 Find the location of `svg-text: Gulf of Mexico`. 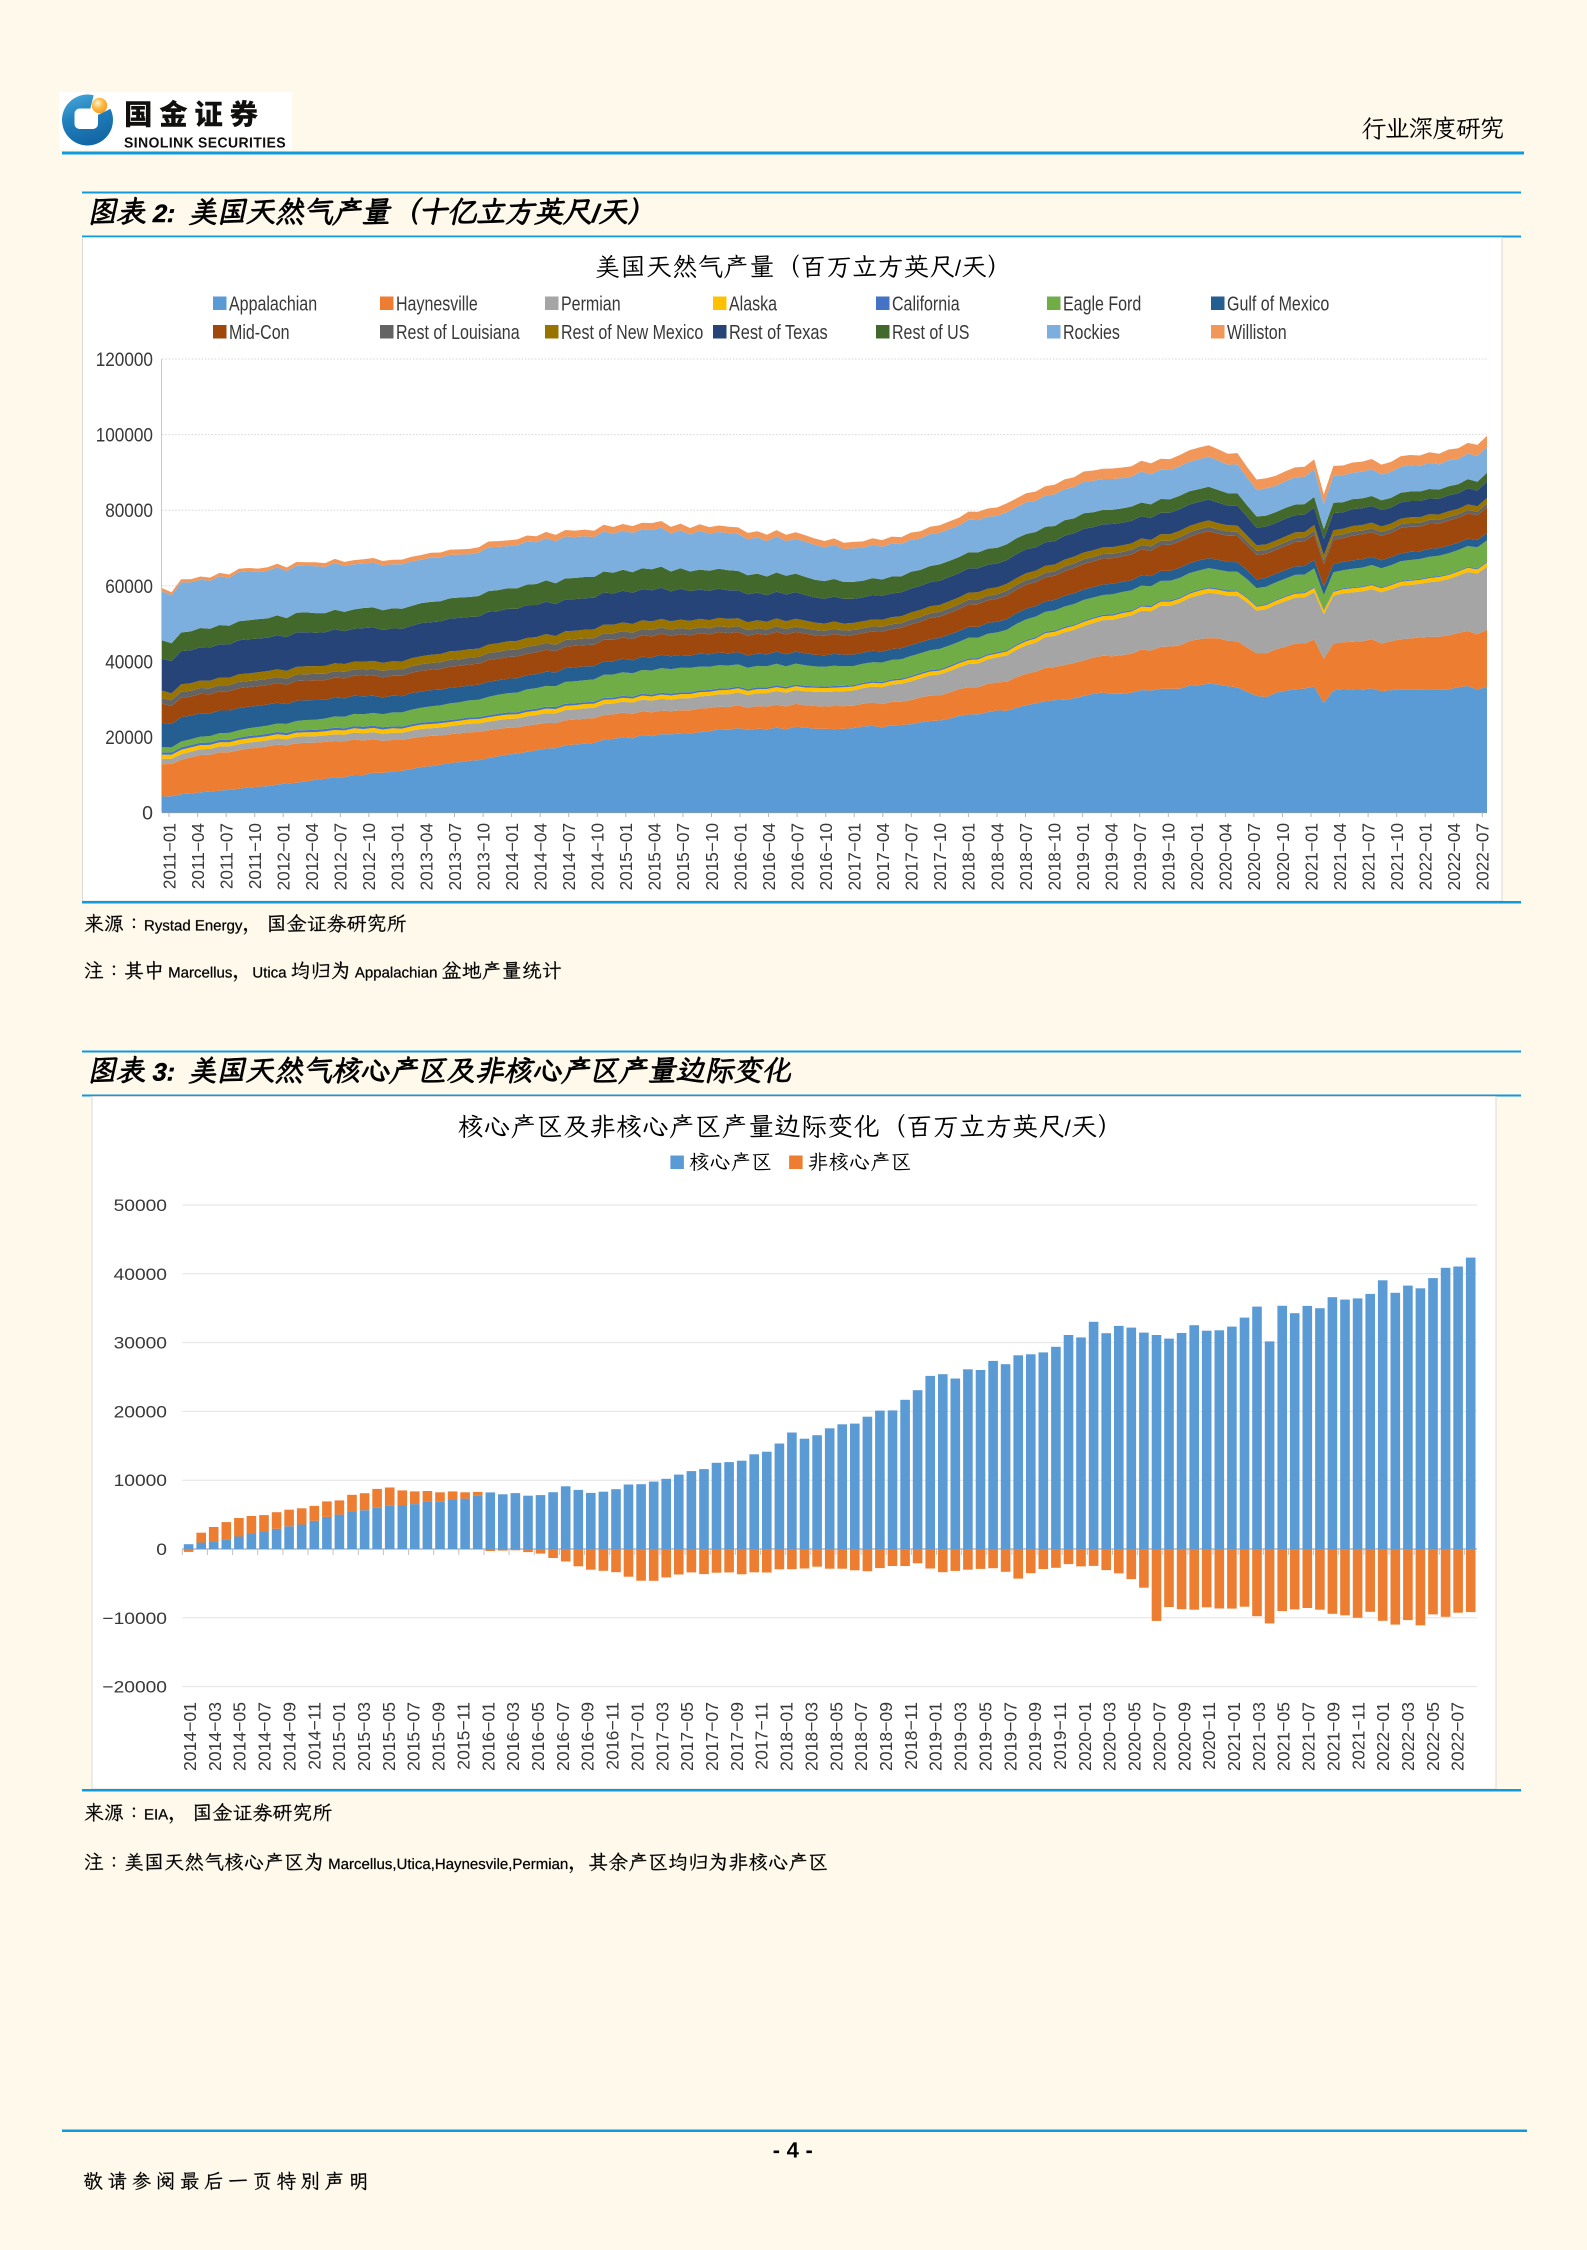

svg-text: Gulf of Mexico is located at coordinates (1278, 305).